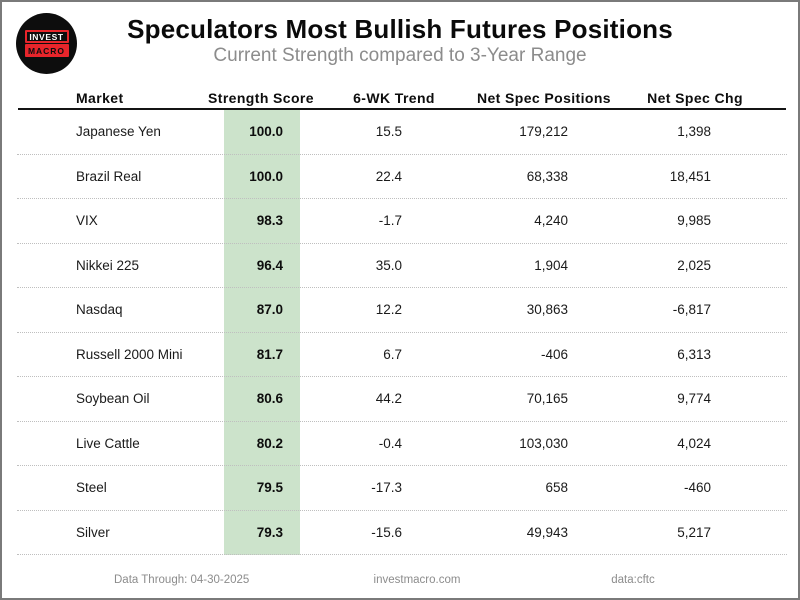  What do you see at coordinates (694, 265) in the screenshot?
I see `net-spec-chg-cell: 2,025` at bounding box center [694, 265].